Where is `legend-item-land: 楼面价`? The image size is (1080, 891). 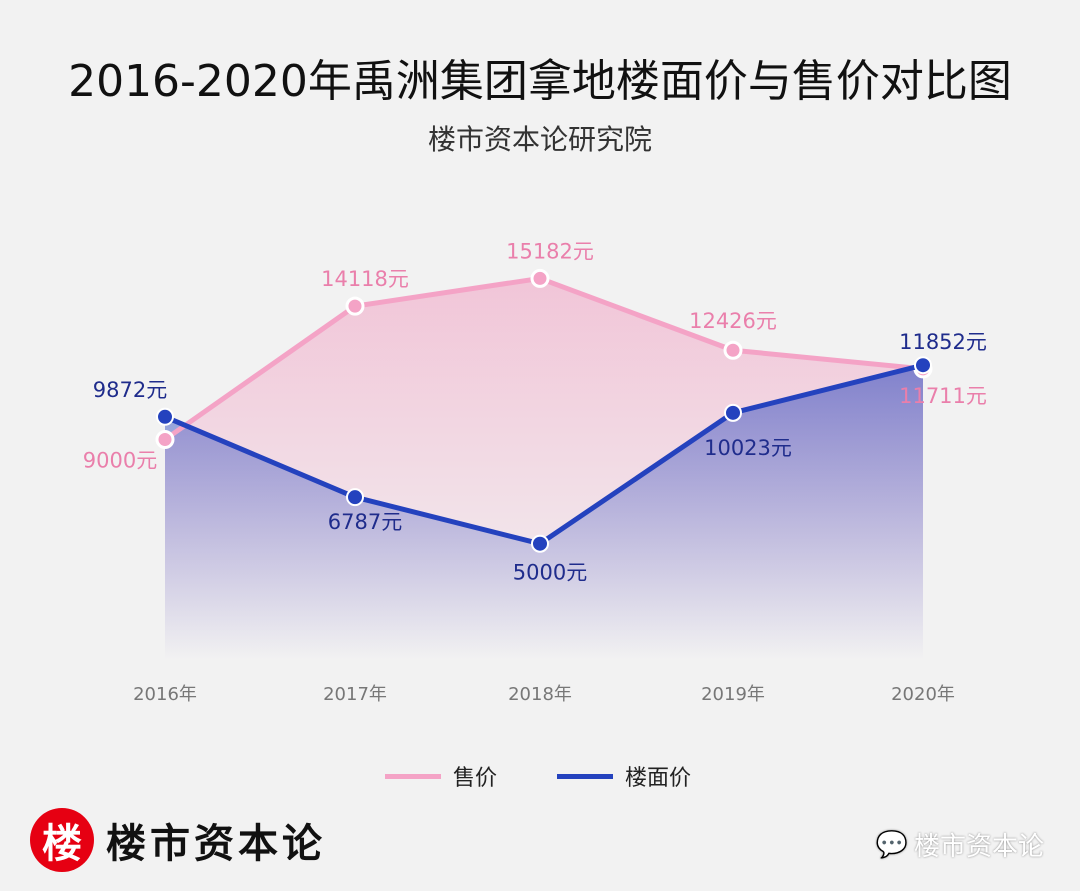
legend-item-land: 楼面价 is located at coordinates (624, 776).